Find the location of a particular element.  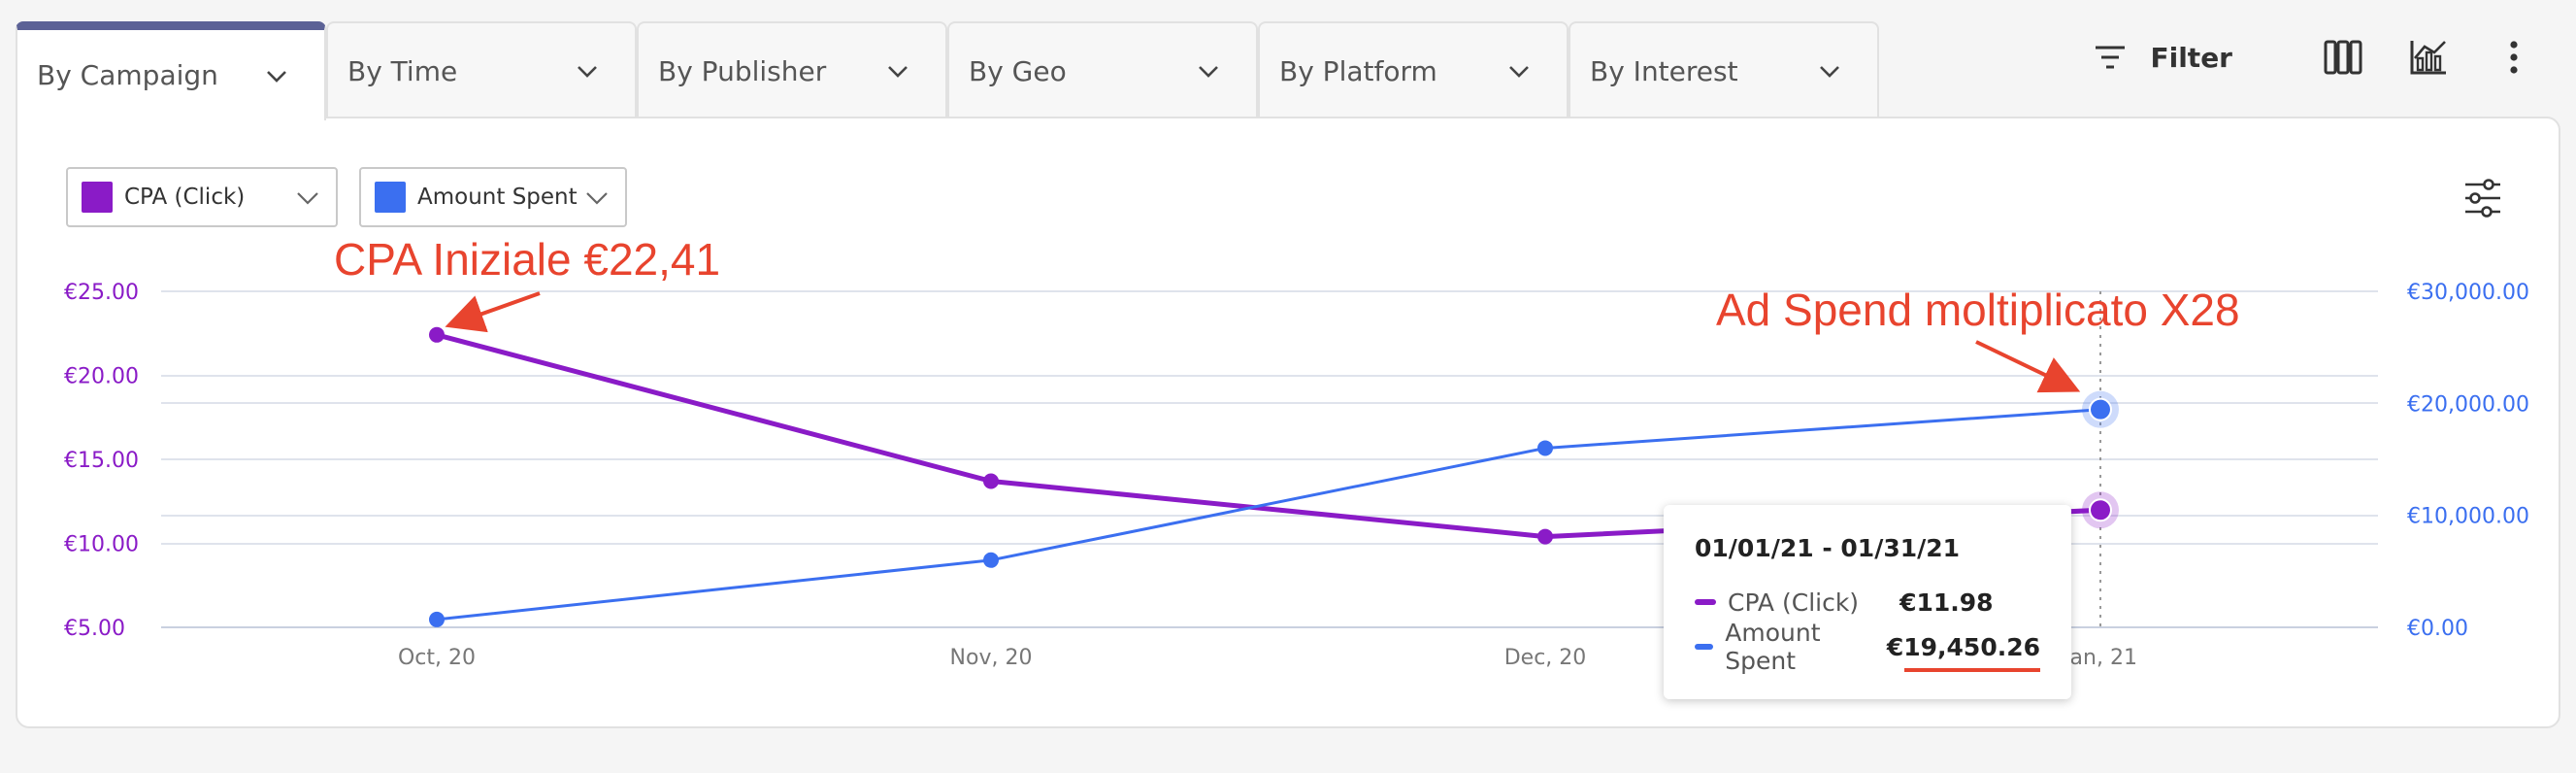

tooltip-row-amount-spent: Amount Spent €19,450.26 is located at coordinates (1867, 647).